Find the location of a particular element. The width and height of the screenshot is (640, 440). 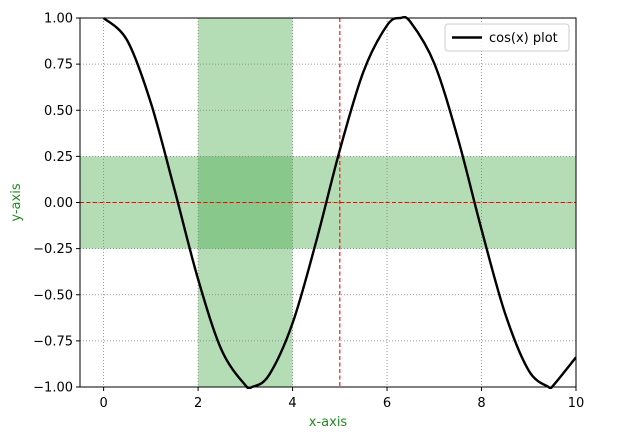

legend: cos(x) plot is located at coordinates (507, 37).